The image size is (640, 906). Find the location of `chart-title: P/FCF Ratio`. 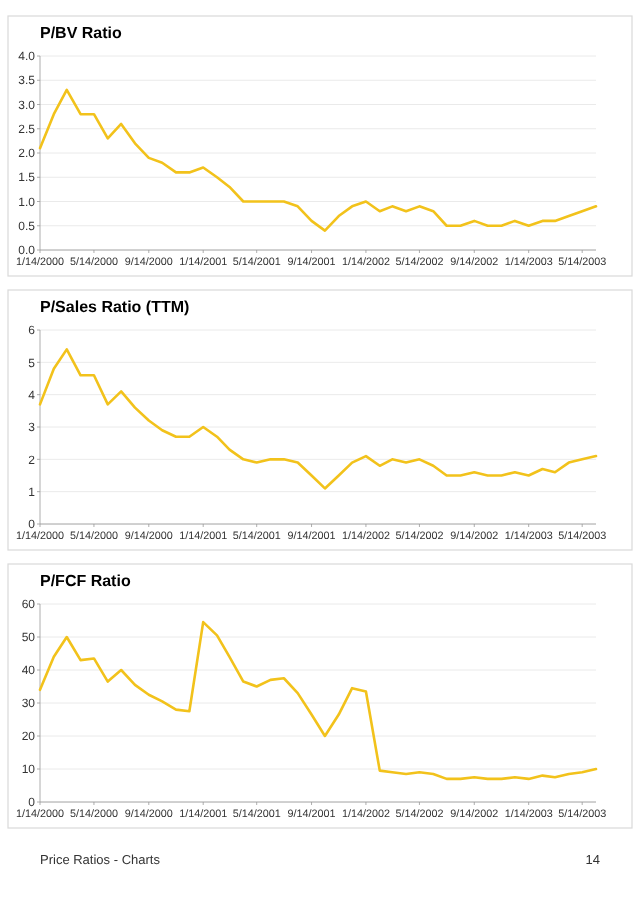

chart-title: P/FCF Ratio is located at coordinates (85, 581).